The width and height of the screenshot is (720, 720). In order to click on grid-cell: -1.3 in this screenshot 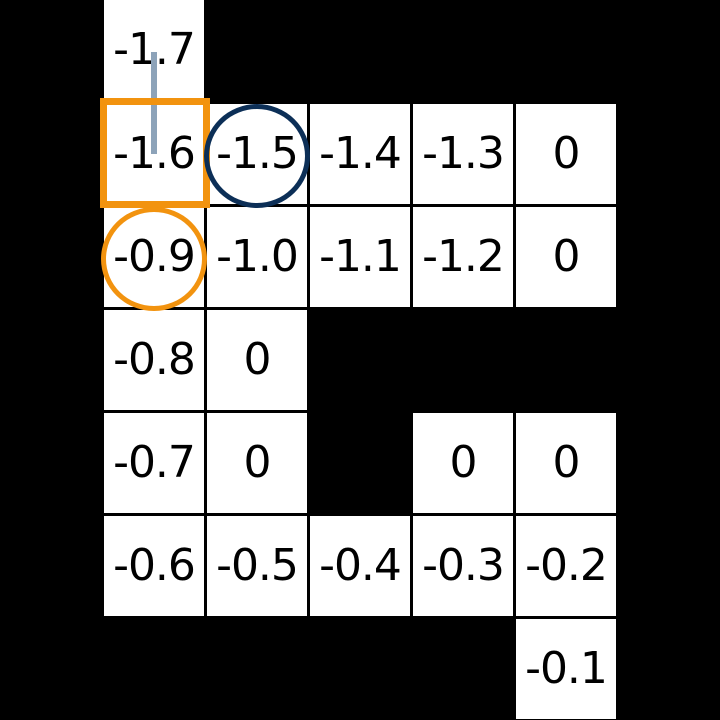, I will do `click(463, 154)`.